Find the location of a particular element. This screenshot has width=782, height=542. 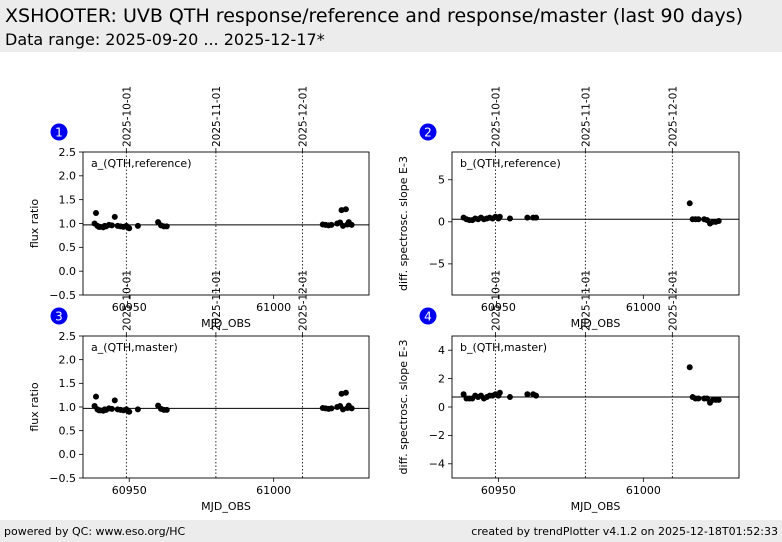

plot3-panel-label: a_(QTH,master) is located at coordinates (134, 347).